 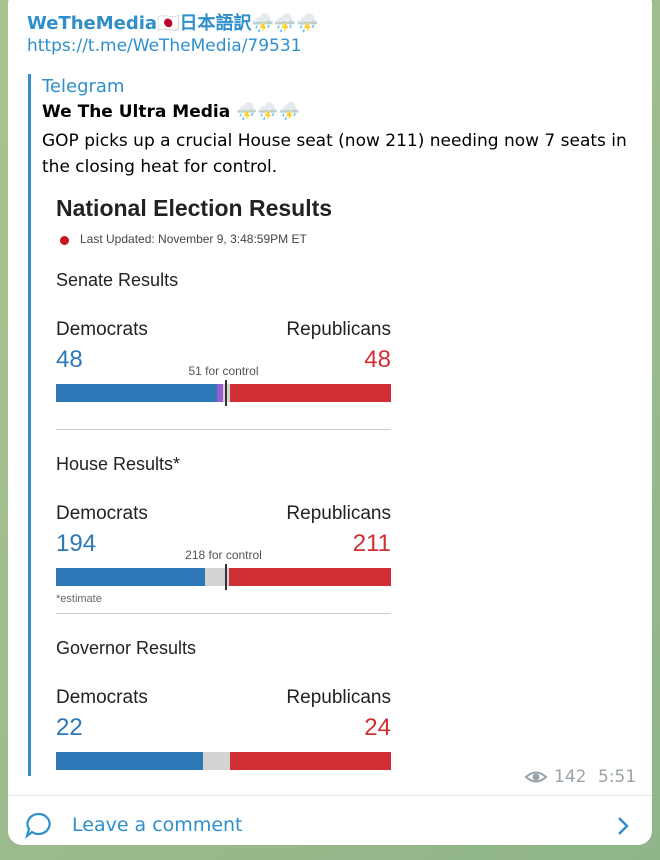 What do you see at coordinates (377, 359) in the screenshot?
I see `rep-value: 48` at bounding box center [377, 359].